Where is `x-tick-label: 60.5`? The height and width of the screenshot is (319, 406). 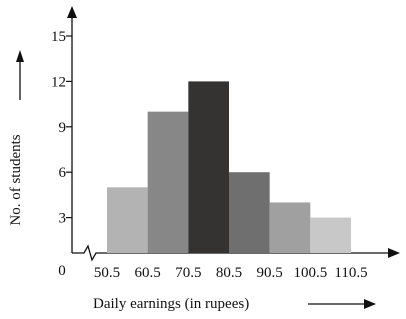 x-tick-label: 60.5 is located at coordinates (148, 273).